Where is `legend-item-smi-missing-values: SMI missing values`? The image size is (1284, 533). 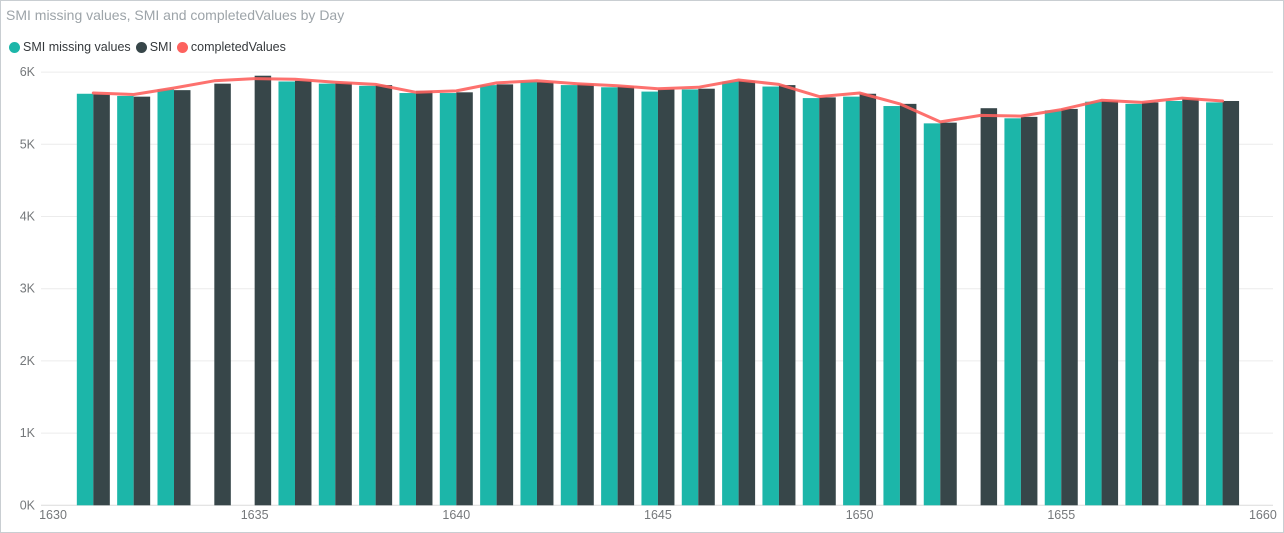
legend-item-smi-missing-values: SMI missing values is located at coordinates (70, 47).